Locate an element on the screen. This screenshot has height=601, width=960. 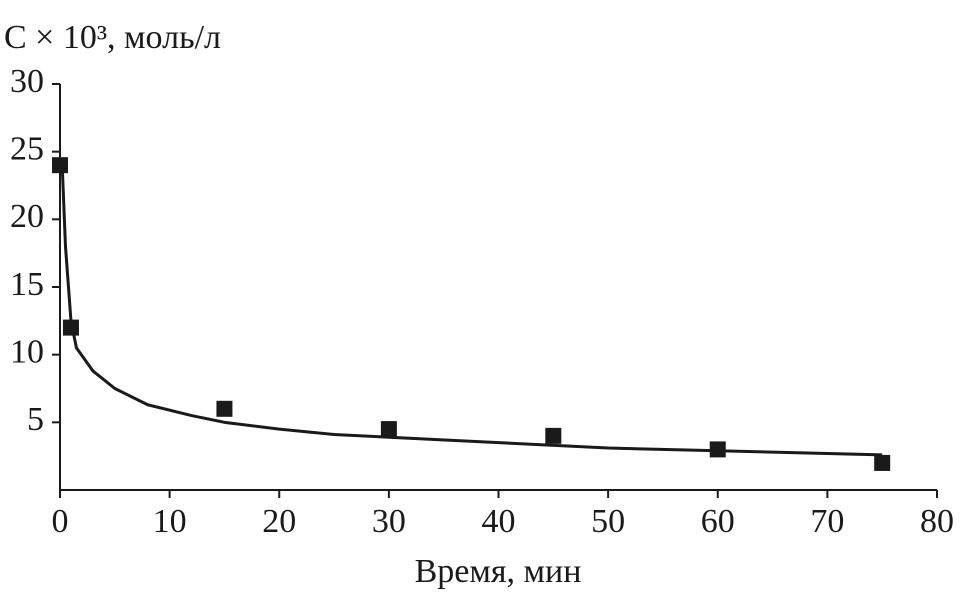
x-tick-label: 20 is located at coordinates (279, 521).